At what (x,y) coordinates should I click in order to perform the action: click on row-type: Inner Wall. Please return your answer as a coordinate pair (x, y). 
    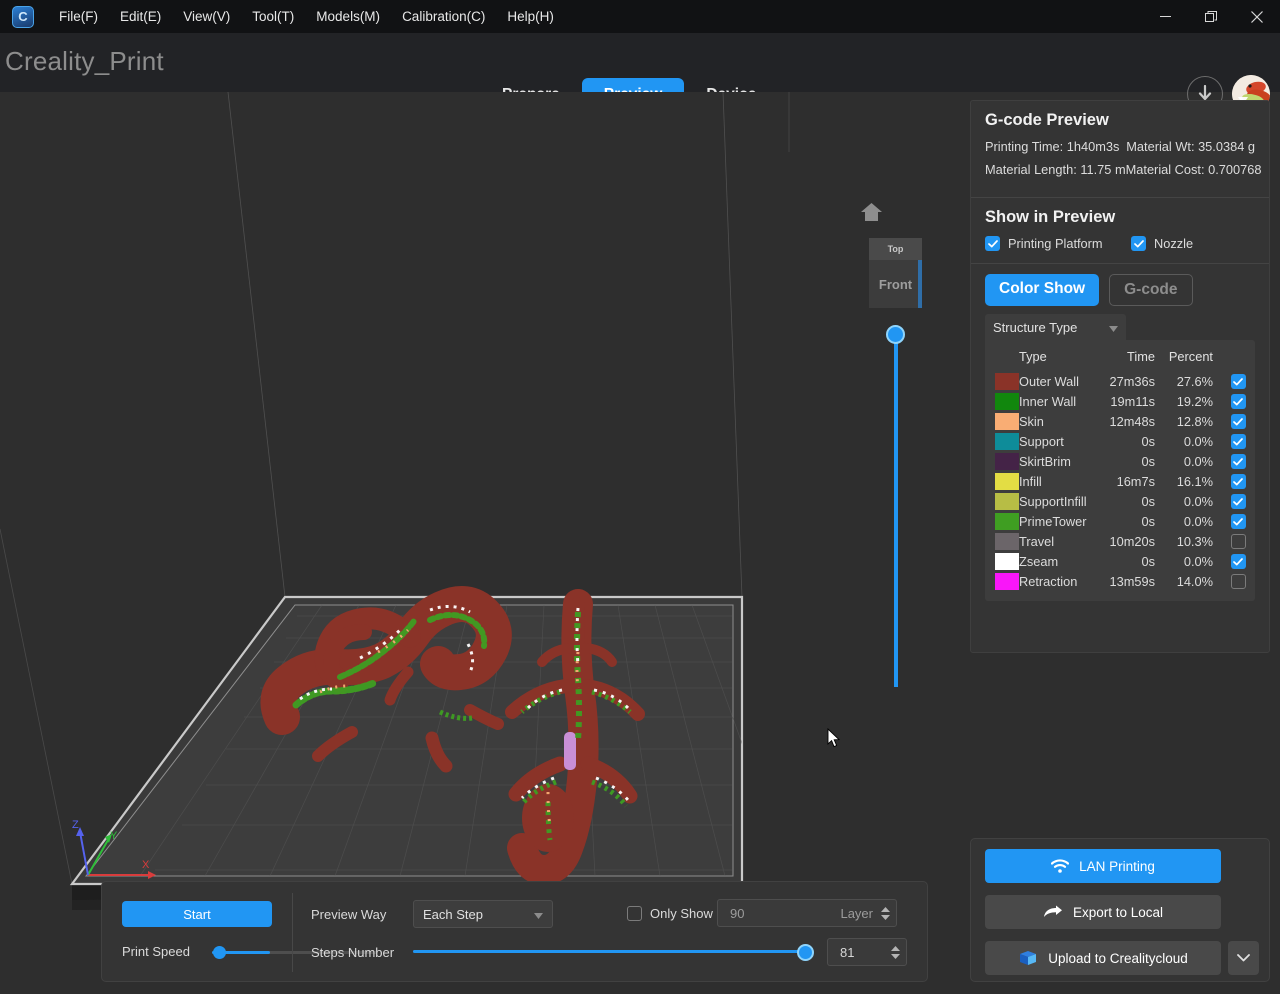
    Looking at the image, I should click on (1048, 401).